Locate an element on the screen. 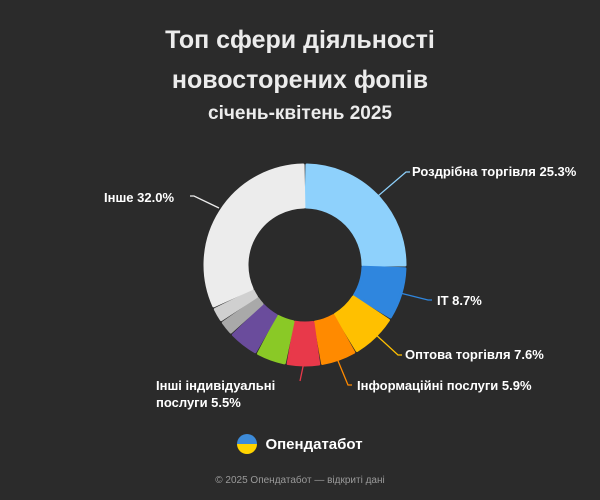  label-wholesale: Оптова торгівля 7.6% is located at coordinates (474, 354).